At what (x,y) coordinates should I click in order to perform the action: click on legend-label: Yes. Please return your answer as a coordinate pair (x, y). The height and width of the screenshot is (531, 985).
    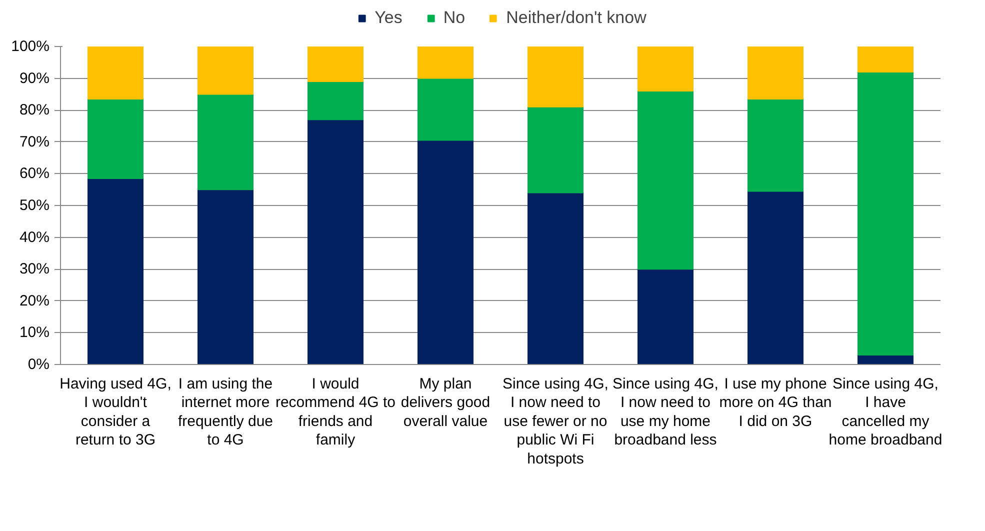
    Looking at the image, I should click on (388, 18).